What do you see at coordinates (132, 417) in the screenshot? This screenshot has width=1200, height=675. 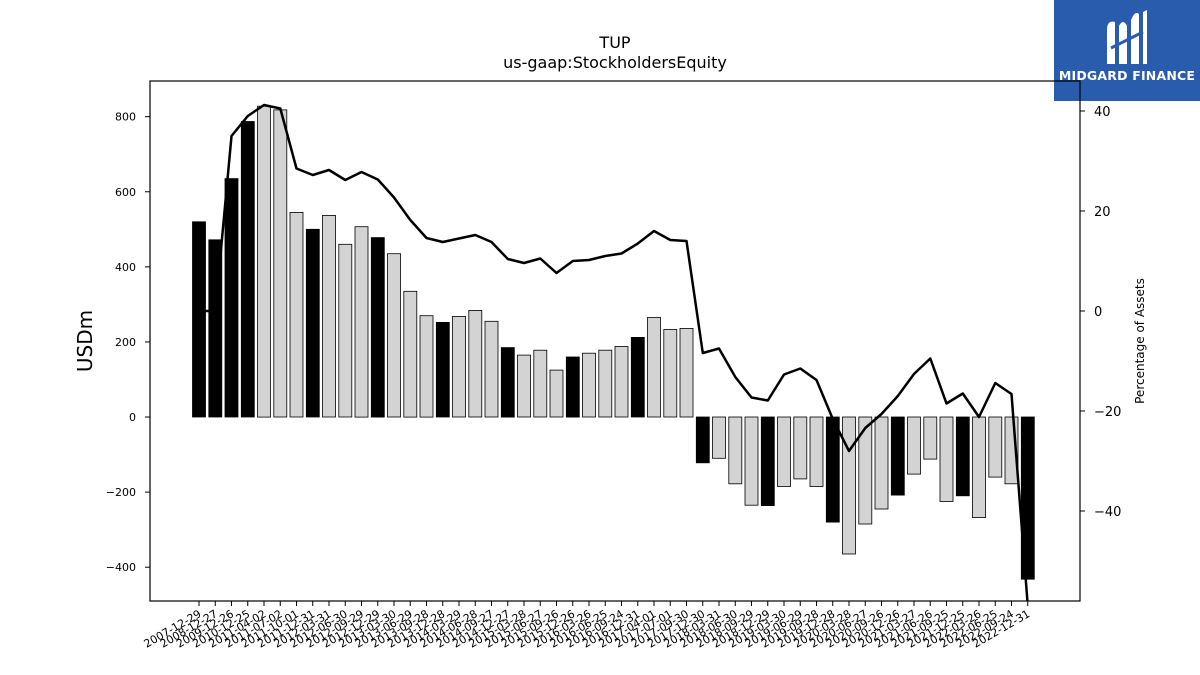 I see `y-tick-label: 0` at bounding box center [132, 417].